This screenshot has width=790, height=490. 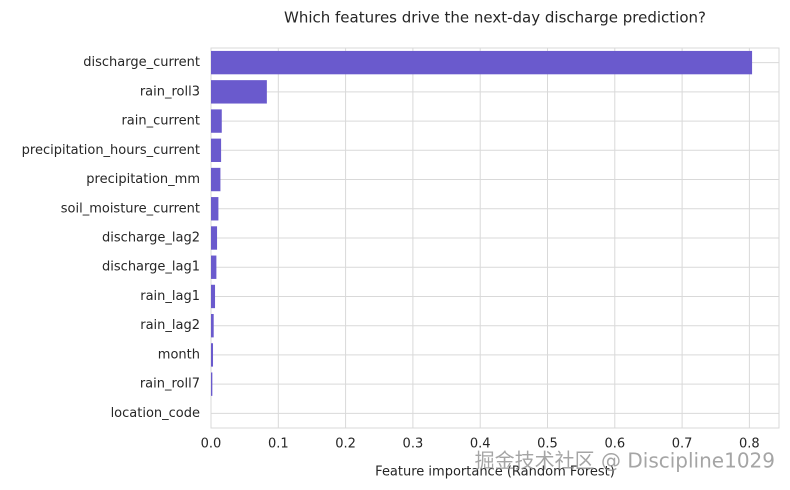 What do you see at coordinates (160, 121) in the screenshot?
I see `y-tick-label: rain_current` at bounding box center [160, 121].